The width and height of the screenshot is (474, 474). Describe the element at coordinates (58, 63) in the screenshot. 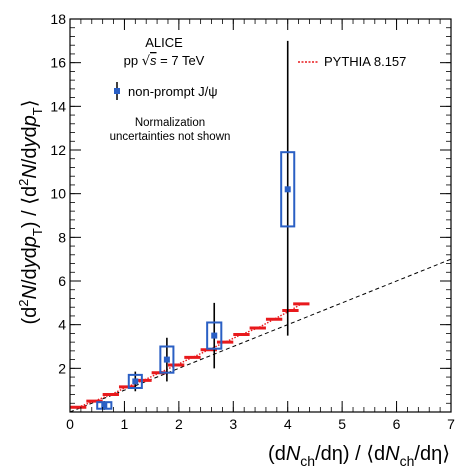

I see `y-tick-label: 16` at that location.